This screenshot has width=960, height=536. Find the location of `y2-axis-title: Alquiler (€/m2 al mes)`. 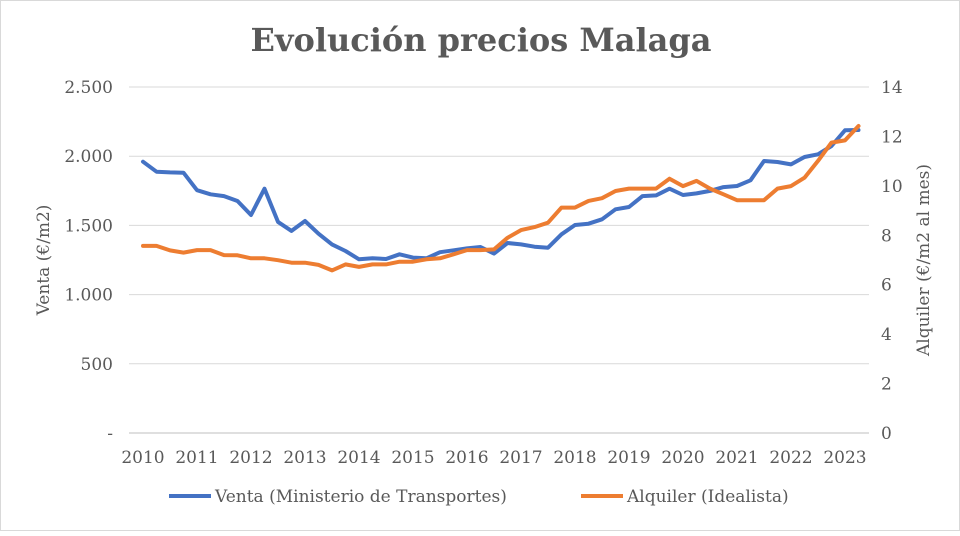

y2-axis-title: Alquiler (€/m2 al mes) is located at coordinates (924, 260).